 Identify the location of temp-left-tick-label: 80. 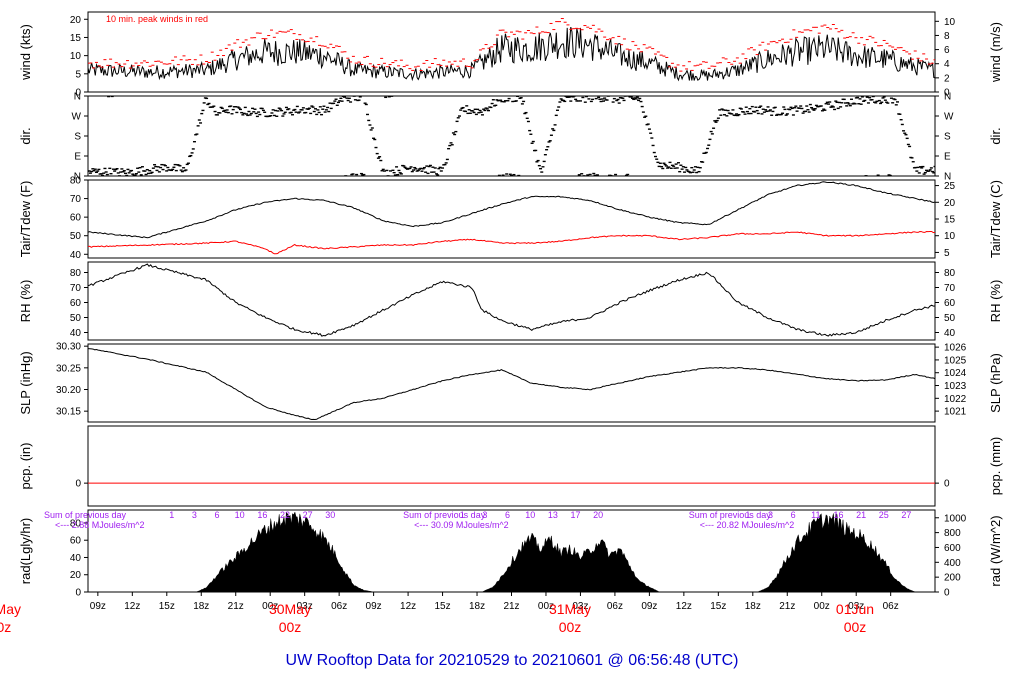
(76, 181).